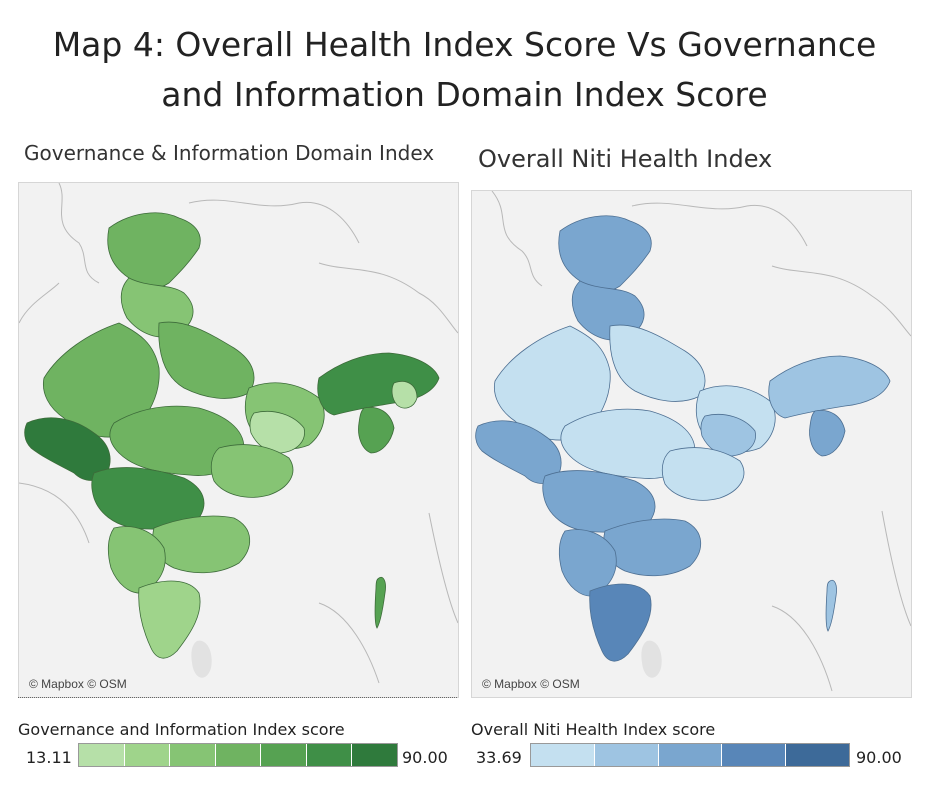  I want to click on left-map-subtitle: Governance & Information Domain Index, so click(229, 153).